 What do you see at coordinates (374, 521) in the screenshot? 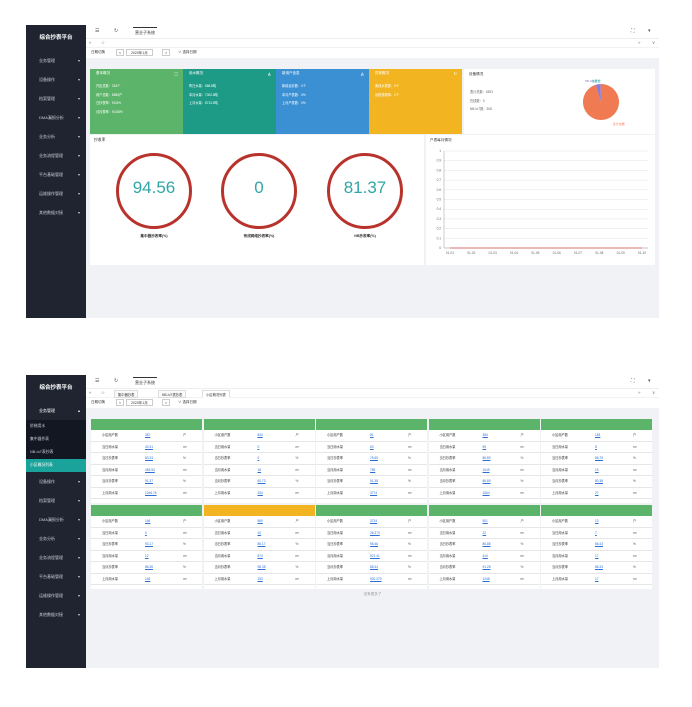
I see `stat-value-link: 3734` at bounding box center [374, 521].